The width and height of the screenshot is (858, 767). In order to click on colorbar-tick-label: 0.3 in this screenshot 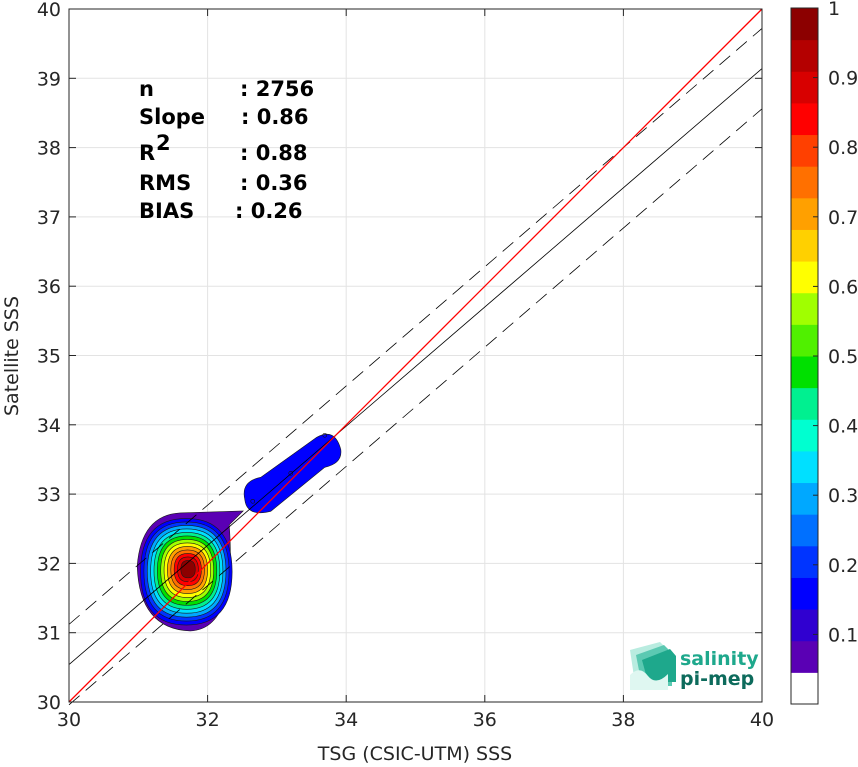, I will do `click(843, 496)`.